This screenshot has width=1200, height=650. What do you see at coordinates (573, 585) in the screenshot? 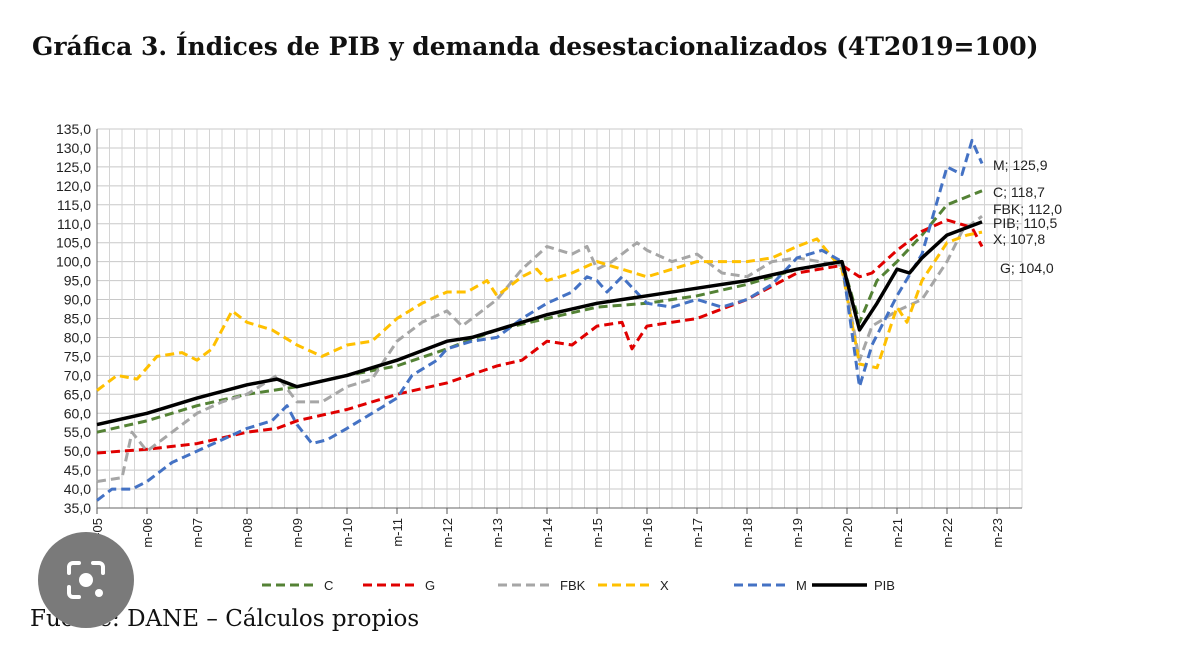
I see `legend-label-fbk: FBK` at bounding box center [573, 585].